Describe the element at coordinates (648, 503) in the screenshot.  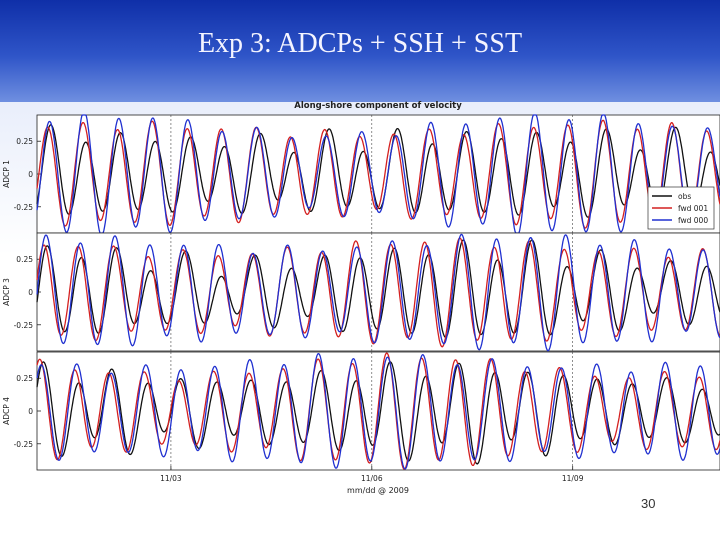
I see `page-number: 30` at that location.